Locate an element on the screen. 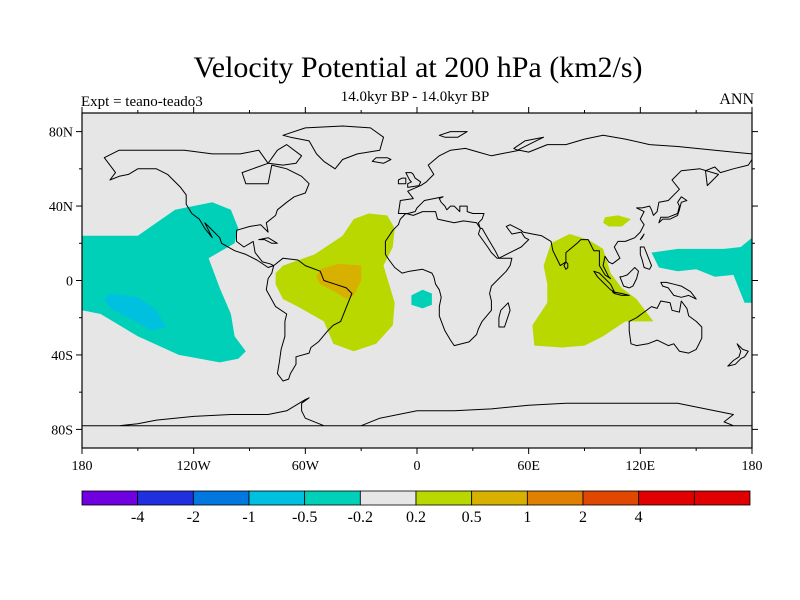 This screenshot has width=800, height=600. coastline-borneo is located at coordinates (629, 278).